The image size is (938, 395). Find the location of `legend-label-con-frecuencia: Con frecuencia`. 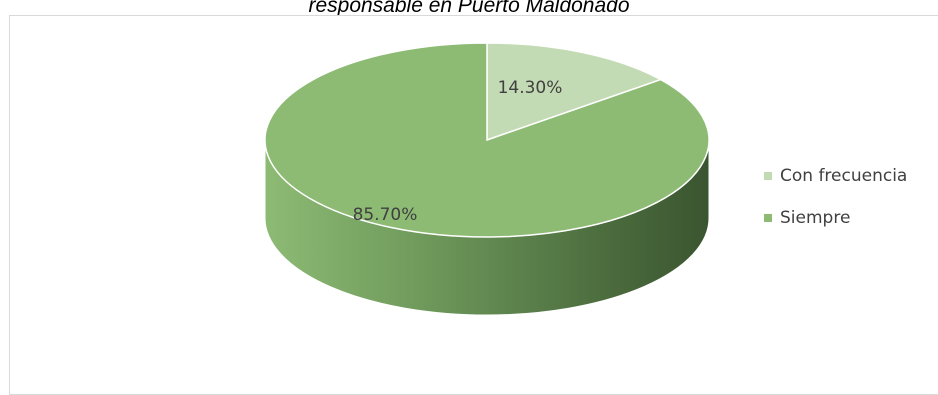

legend-label-con-frecuencia: Con frecuencia is located at coordinates (844, 176).